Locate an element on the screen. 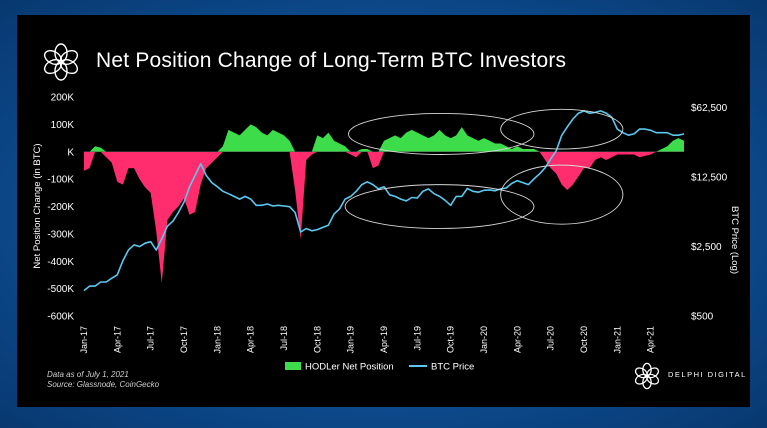 The width and height of the screenshot is (767, 428). legend-label-hodler: HODLer Net Position is located at coordinates (349, 367).